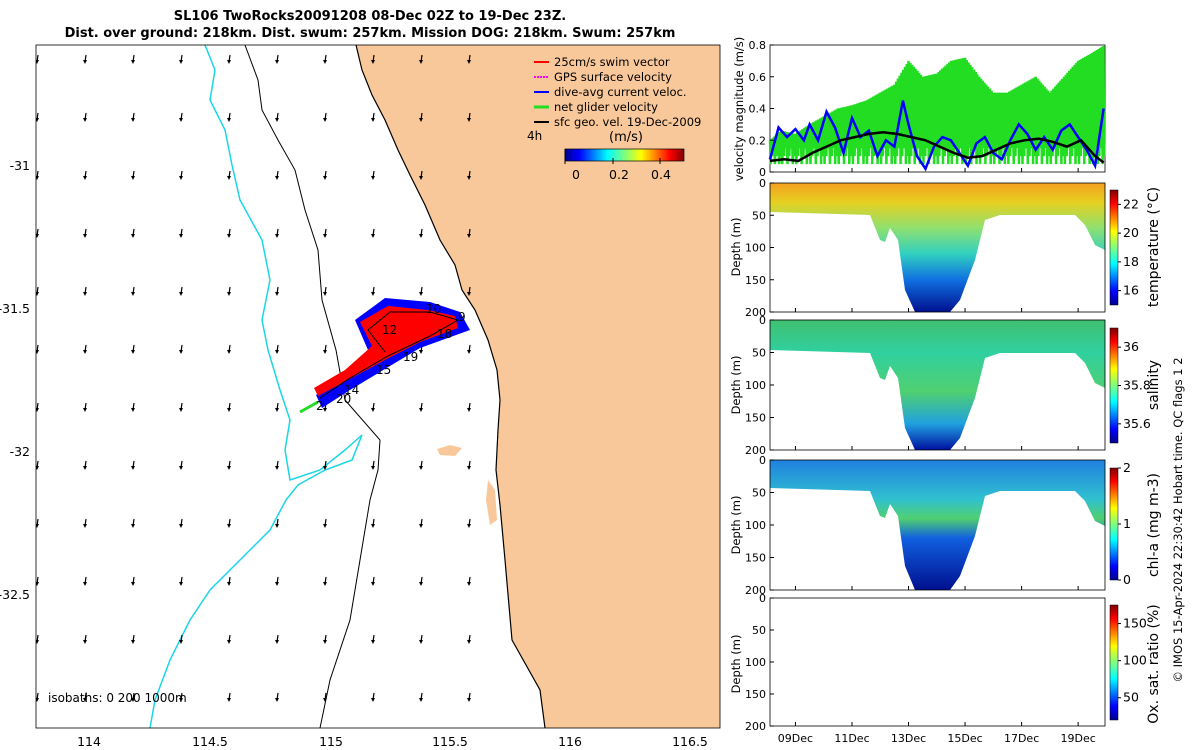 The image size is (1200, 750). What do you see at coordinates (613, 77) in the screenshot?
I see `legend-gps-velocity: GPS surface velocity` at bounding box center [613, 77].